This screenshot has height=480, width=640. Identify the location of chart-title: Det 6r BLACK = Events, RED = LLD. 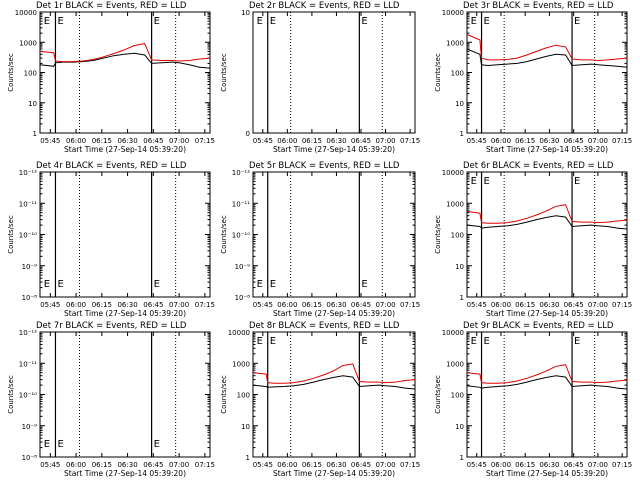
(538, 166).